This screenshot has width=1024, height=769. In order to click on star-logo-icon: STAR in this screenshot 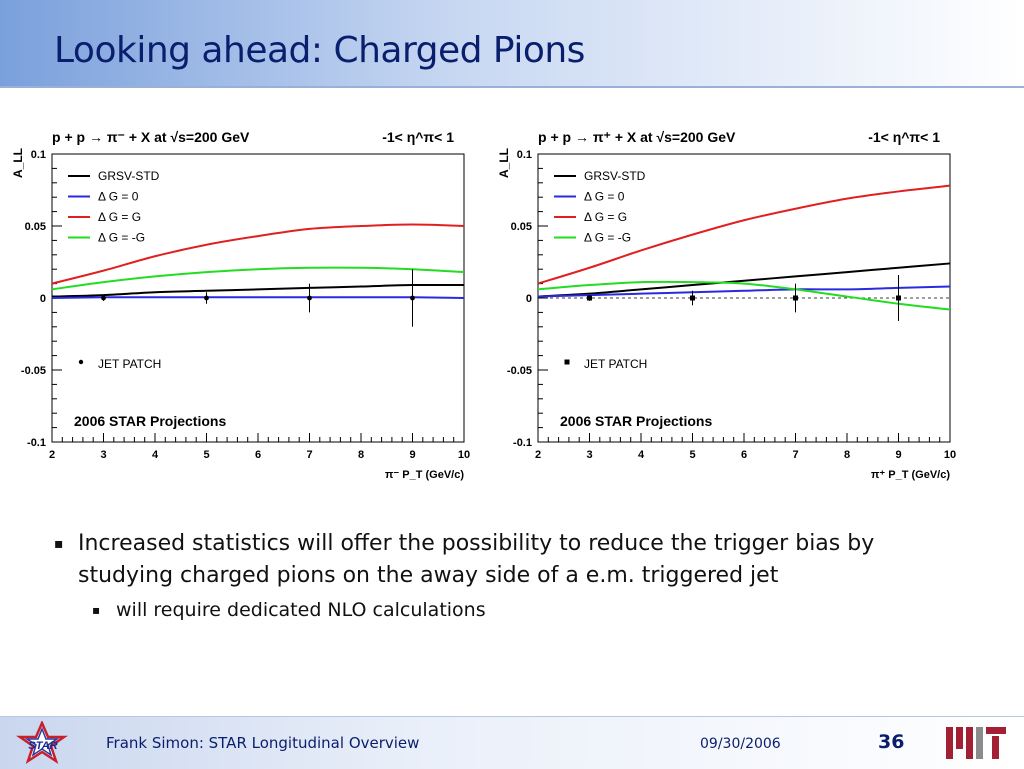, I will do `click(42, 742)`.